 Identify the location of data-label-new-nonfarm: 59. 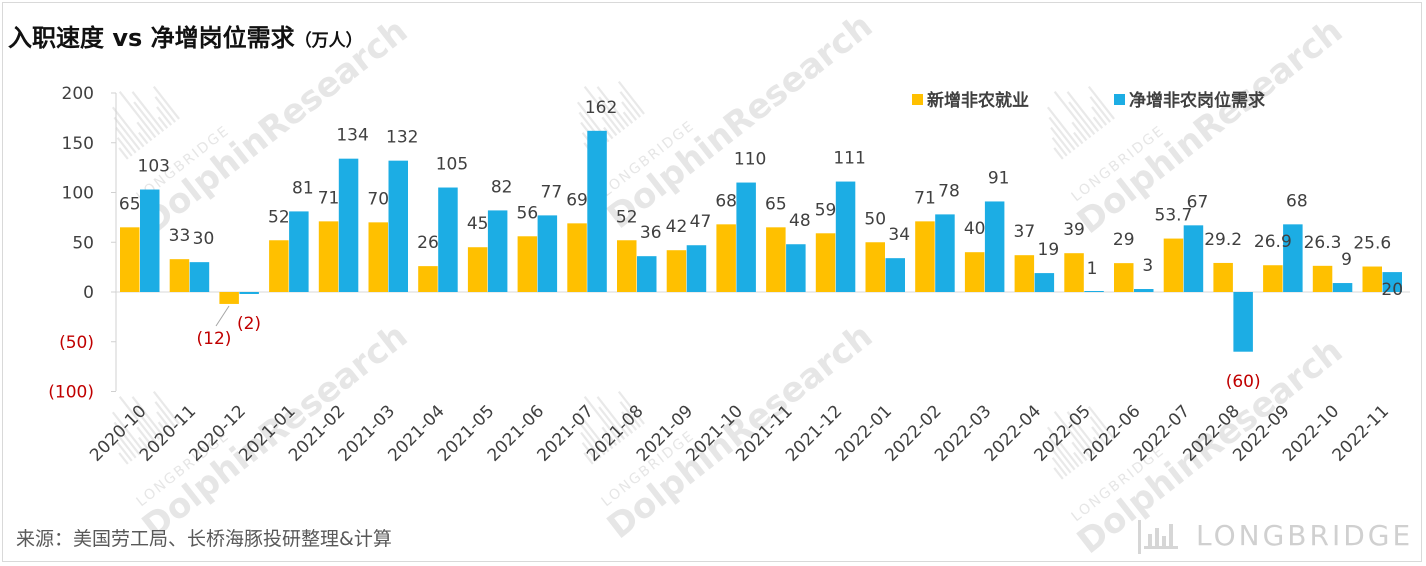
(826, 210).